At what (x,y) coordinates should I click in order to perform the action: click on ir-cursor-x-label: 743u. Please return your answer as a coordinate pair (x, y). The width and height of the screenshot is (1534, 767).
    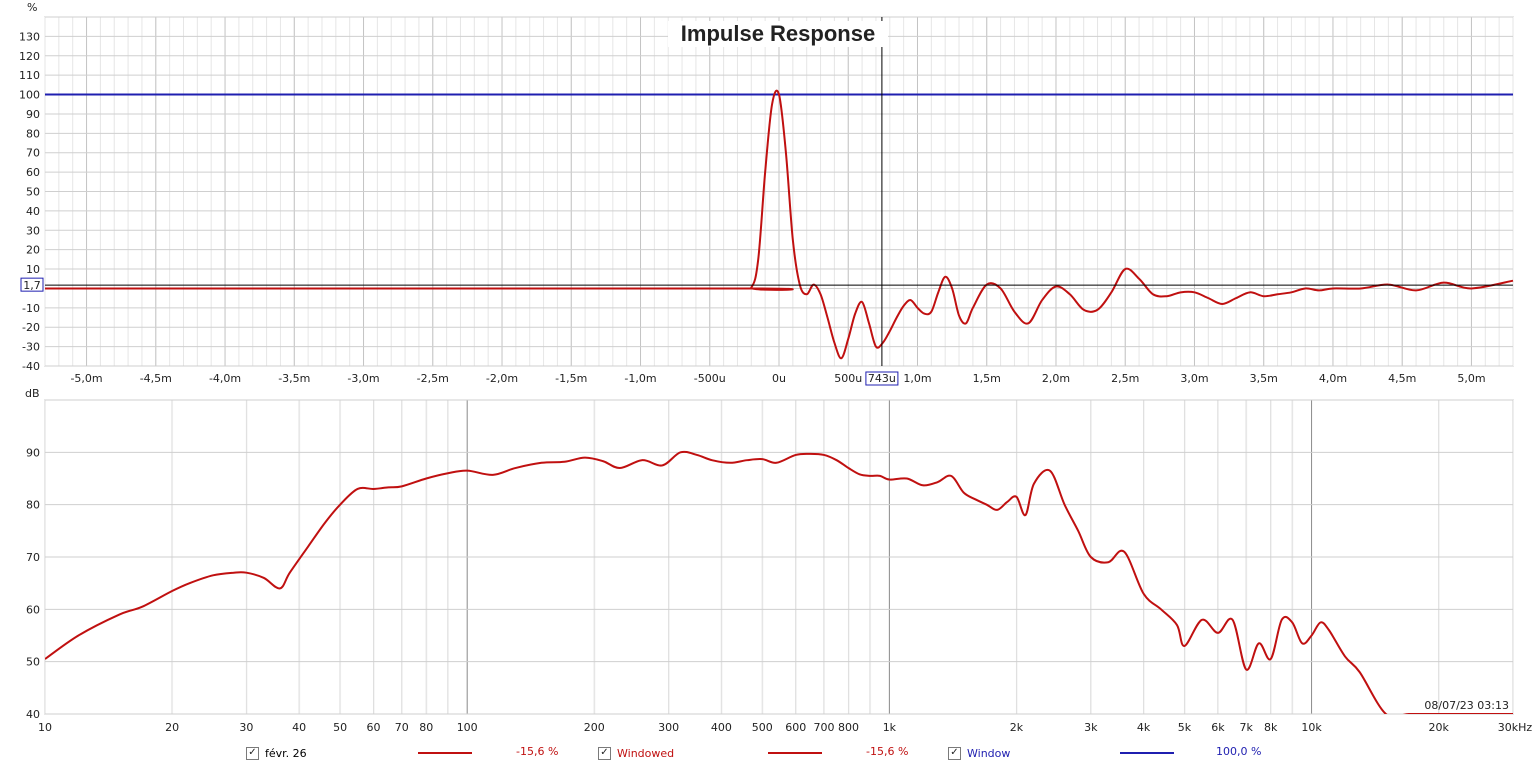
    Looking at the image, I should click on (882, 378).